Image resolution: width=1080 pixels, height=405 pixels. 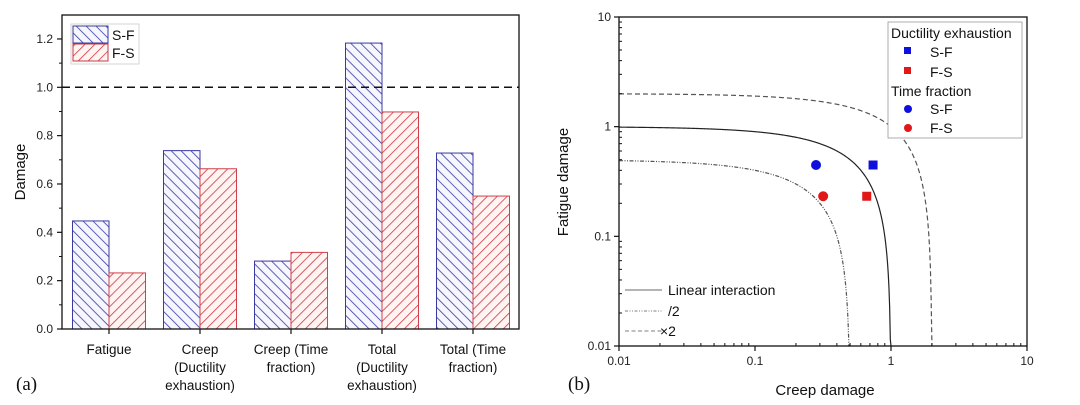 I want to click on y-tick-label: 0.01, so click(x=600, y=346).